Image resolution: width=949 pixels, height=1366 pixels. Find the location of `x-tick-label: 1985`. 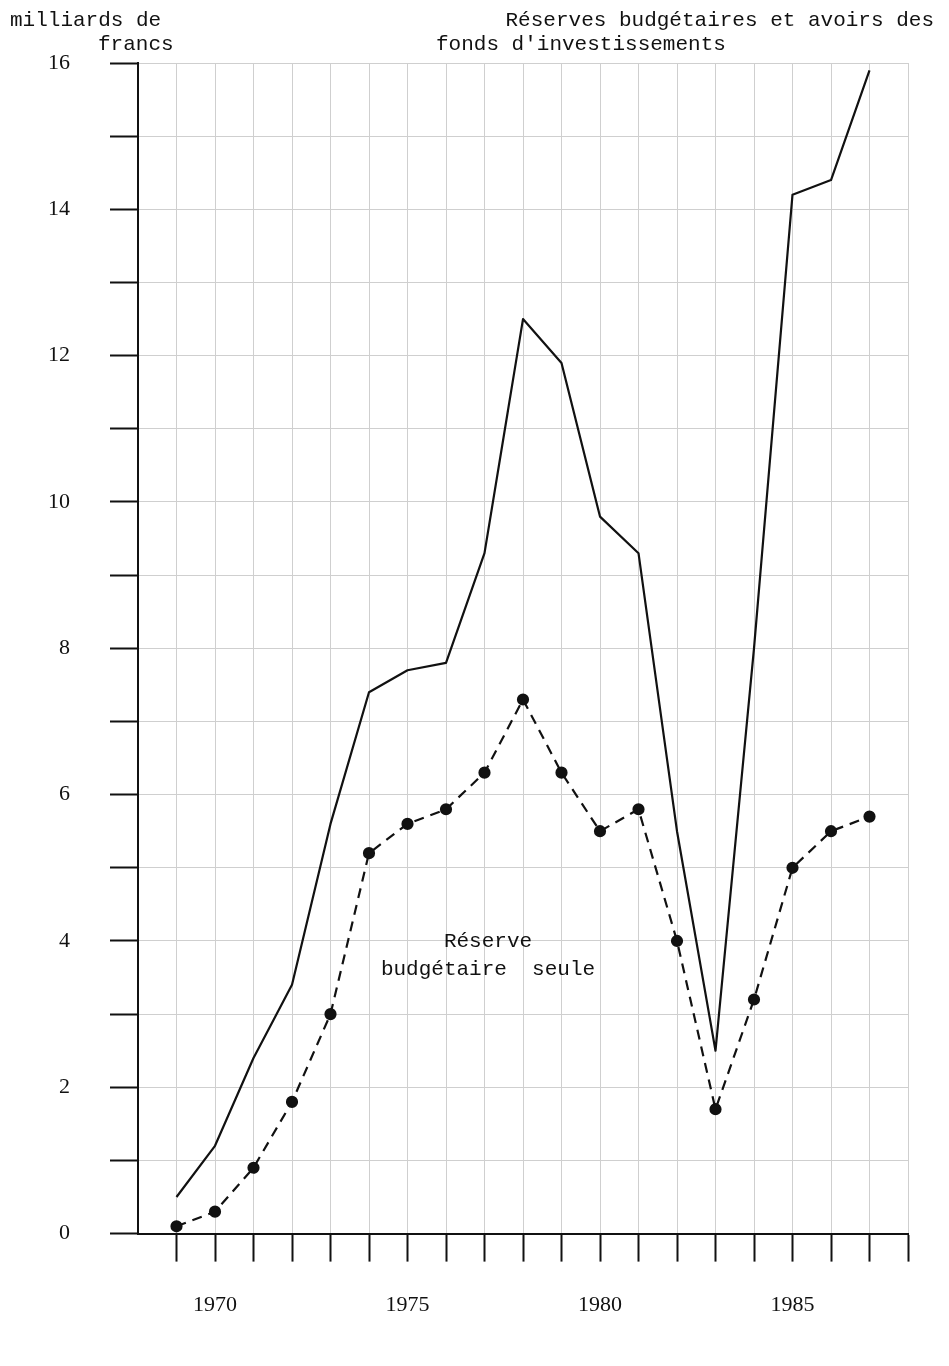

x-tick-label: 1985 is located at coordinates (792, 1303).